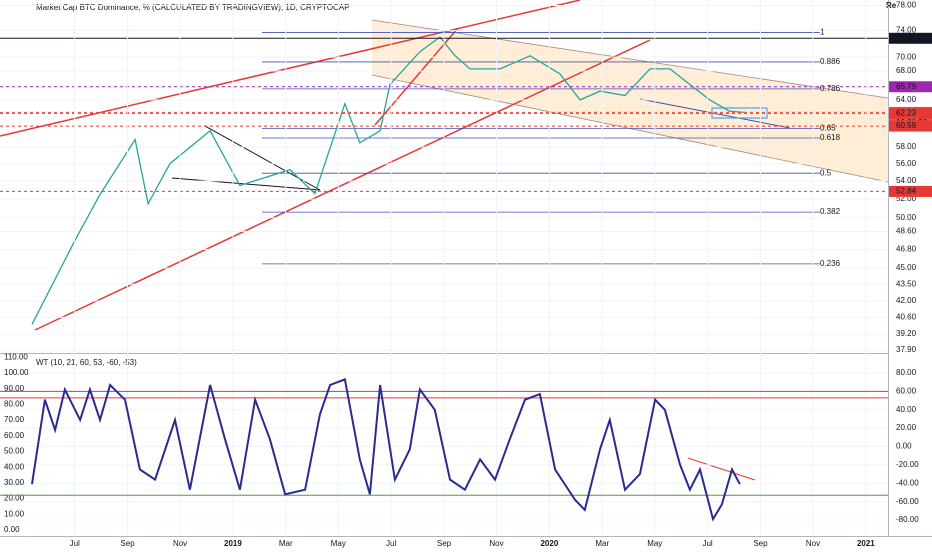  Describe the element at coordinates (906, 349) in the screenshot. I see `y-tick-label: 37.90` at that location.